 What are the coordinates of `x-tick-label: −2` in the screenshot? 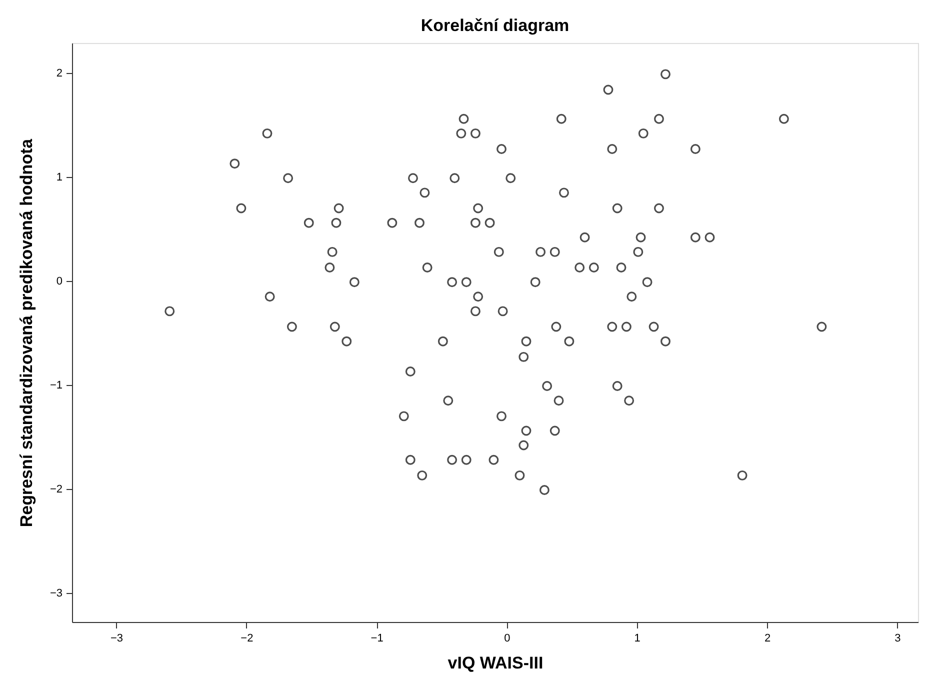 It's located at (247, 638).